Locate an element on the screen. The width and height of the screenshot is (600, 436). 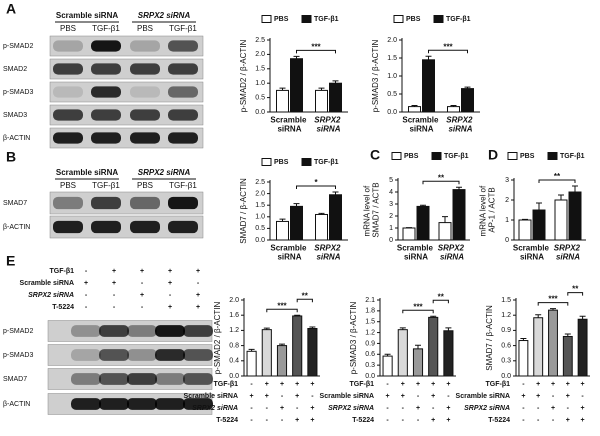
y-axis-label: mRNA level of SMAD7 / ACTB is located at coordinates (372, 209).